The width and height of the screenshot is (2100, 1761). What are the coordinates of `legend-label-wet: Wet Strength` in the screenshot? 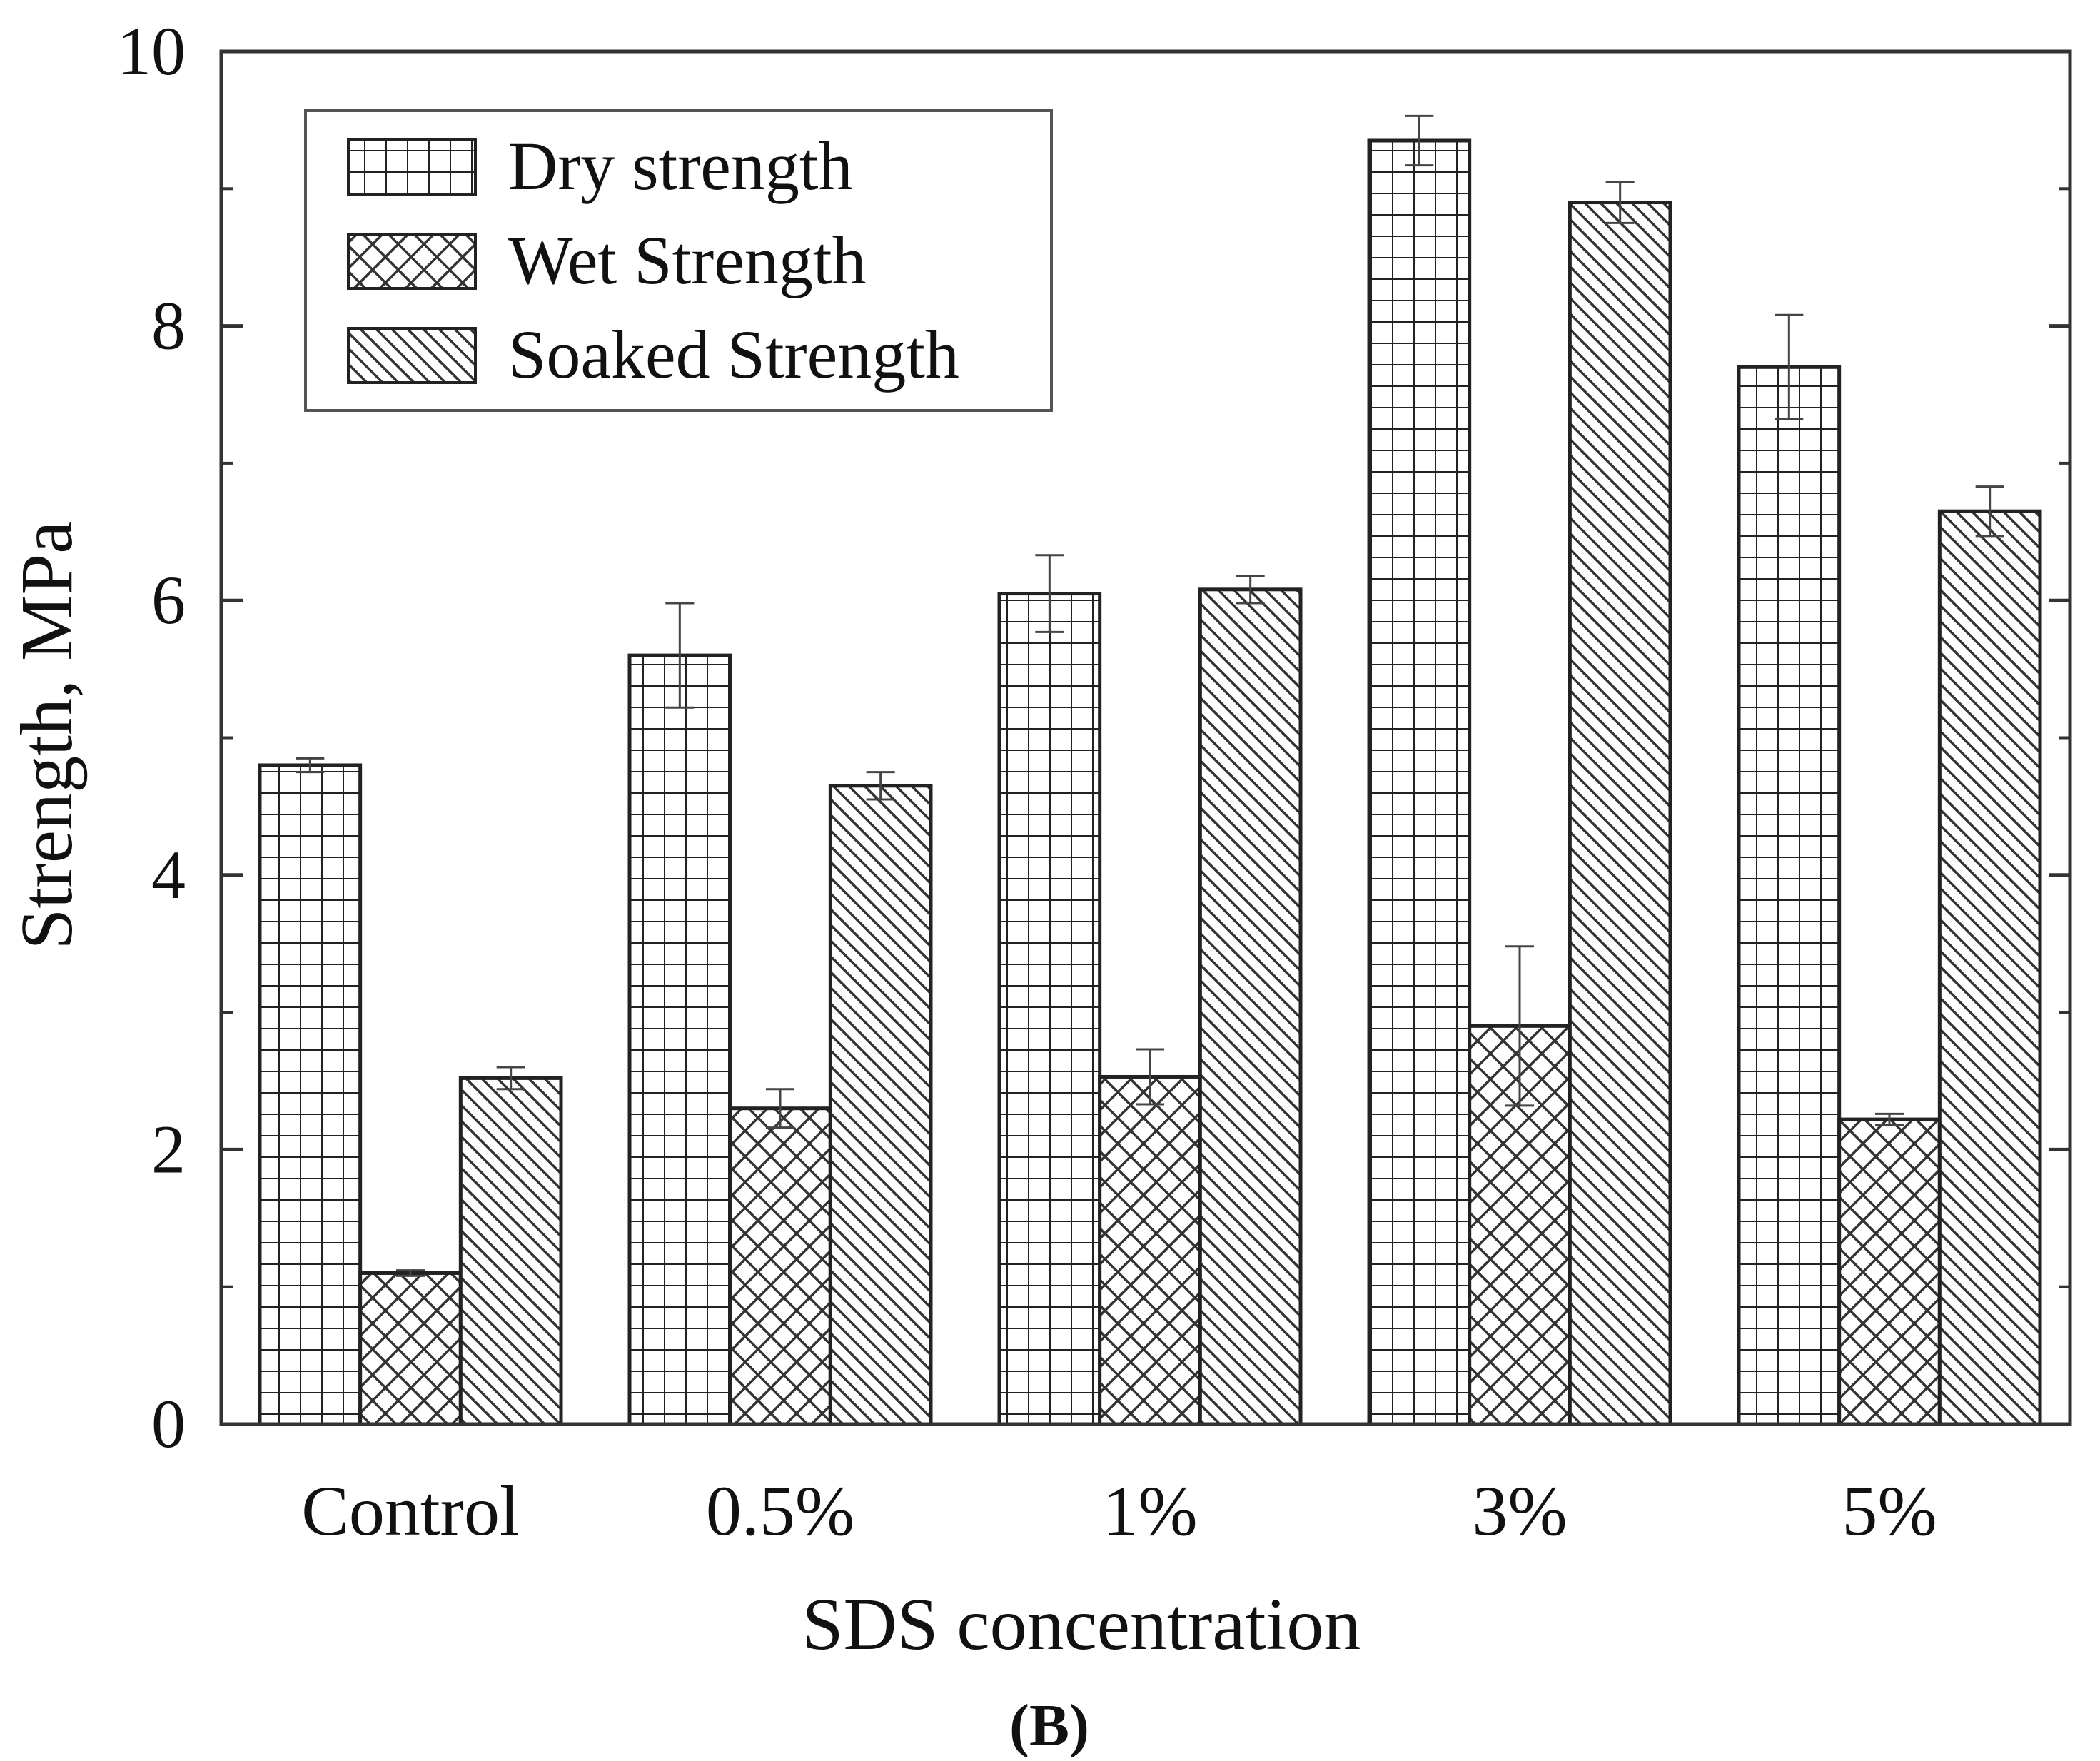 It's located at (688, 260).